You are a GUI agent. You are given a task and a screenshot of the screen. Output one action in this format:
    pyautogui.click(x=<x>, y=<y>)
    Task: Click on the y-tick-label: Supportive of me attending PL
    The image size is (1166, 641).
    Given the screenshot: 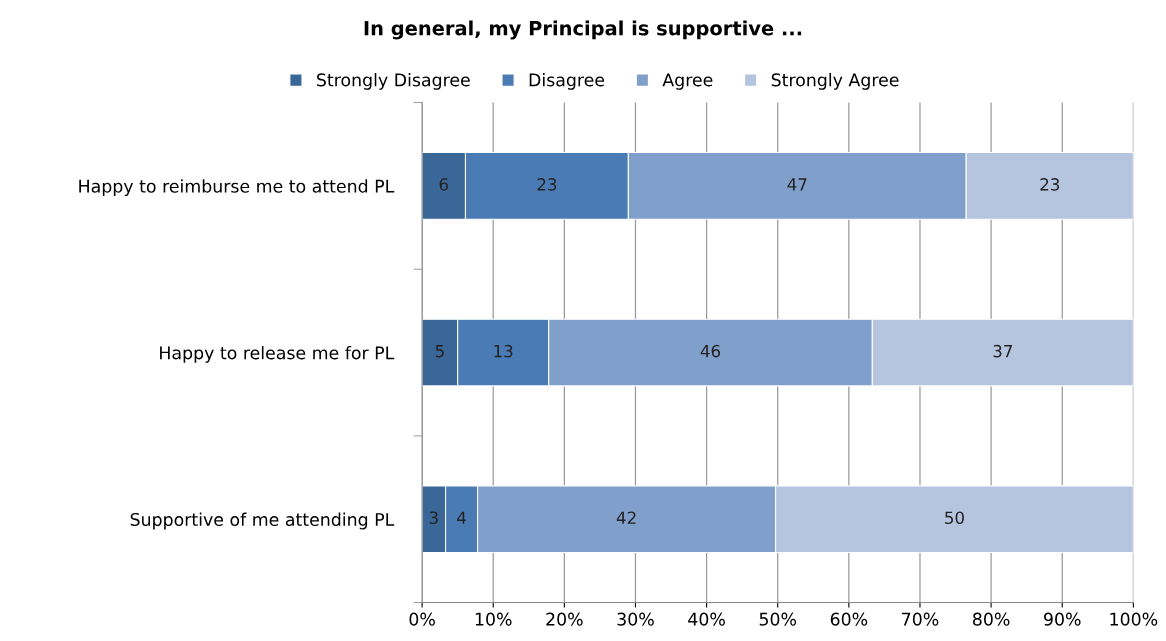 What is the action you would take?
    pyautogui.click(x=262, y=521)
    